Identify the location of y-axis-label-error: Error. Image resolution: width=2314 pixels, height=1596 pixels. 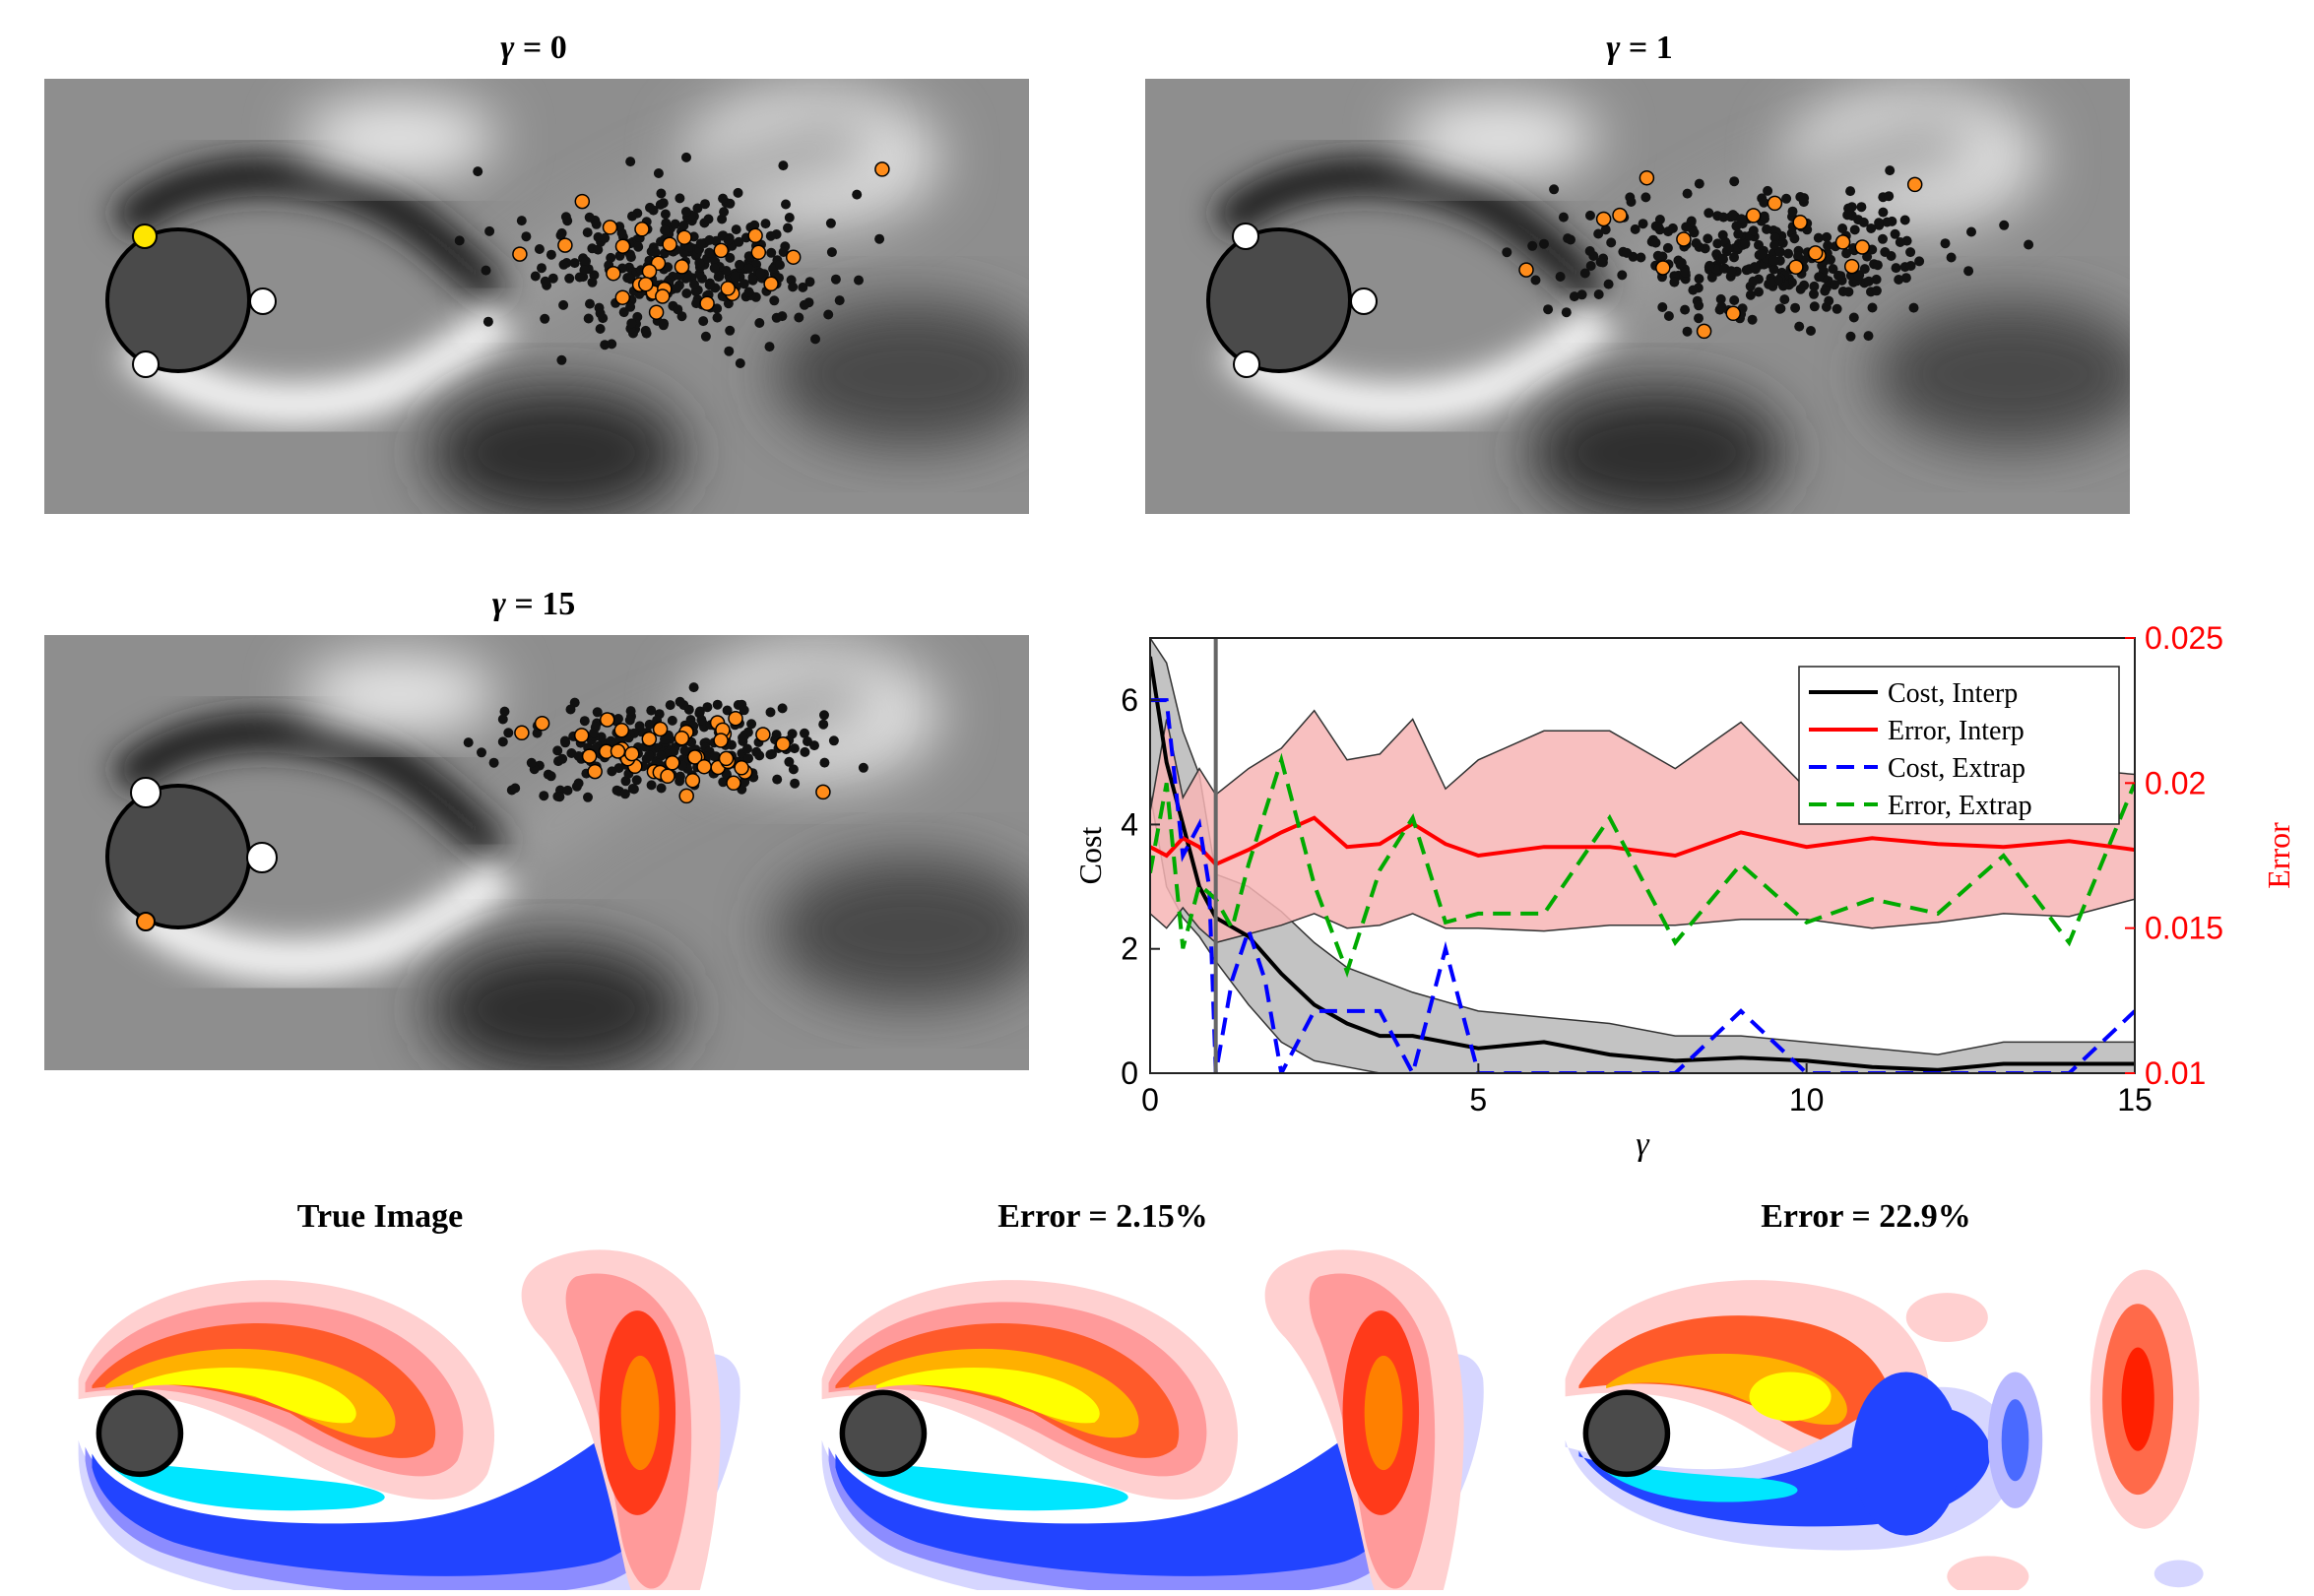
(2278, 855).